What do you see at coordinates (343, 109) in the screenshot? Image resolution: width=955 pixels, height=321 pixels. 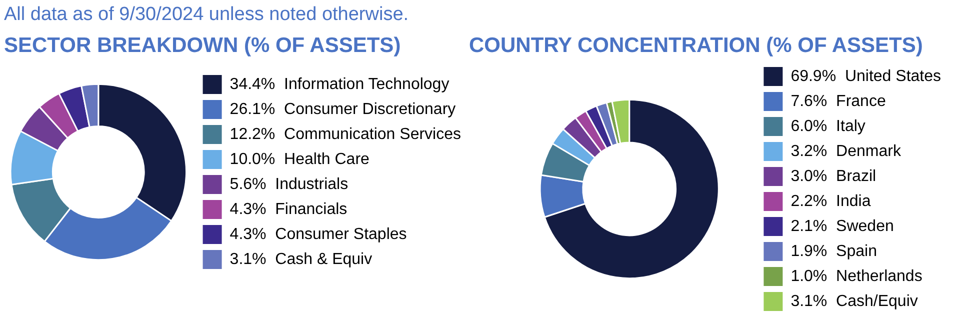 I see `legend-label: 26.1% Consumer Discretionary` at bounding box center [343, 109].